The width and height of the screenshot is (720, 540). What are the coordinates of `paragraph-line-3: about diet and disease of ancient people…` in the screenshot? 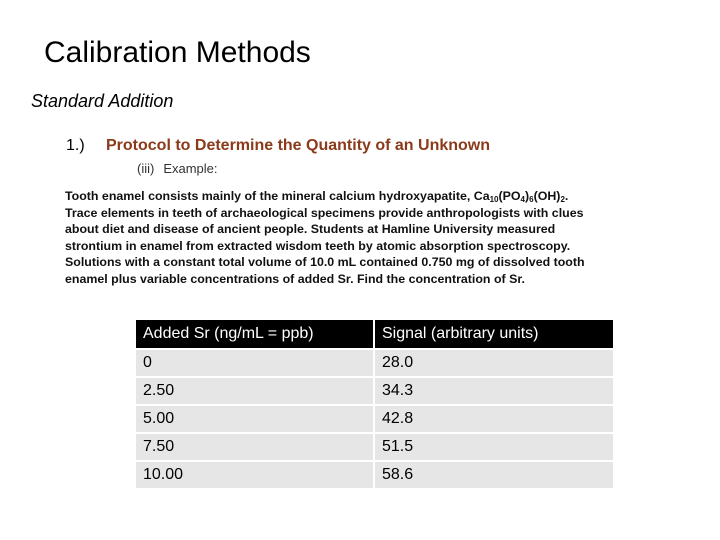 It's located at (310, 229).